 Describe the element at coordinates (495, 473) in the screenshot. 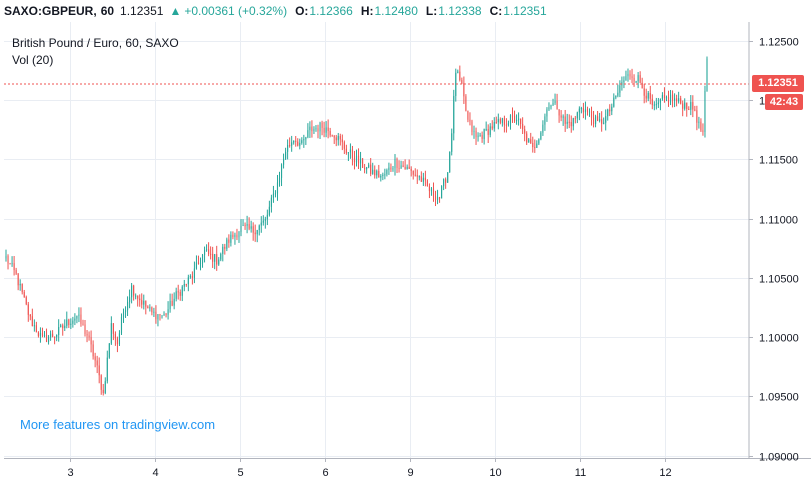

I see `x-tick-label: 10` at that location.